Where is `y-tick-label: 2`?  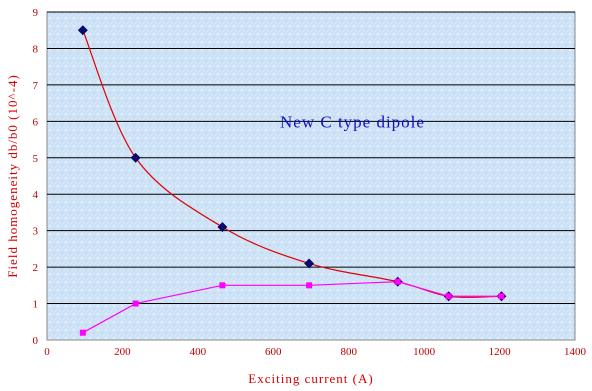
y-tick-label: 2 is located at coordinates (36, 268).